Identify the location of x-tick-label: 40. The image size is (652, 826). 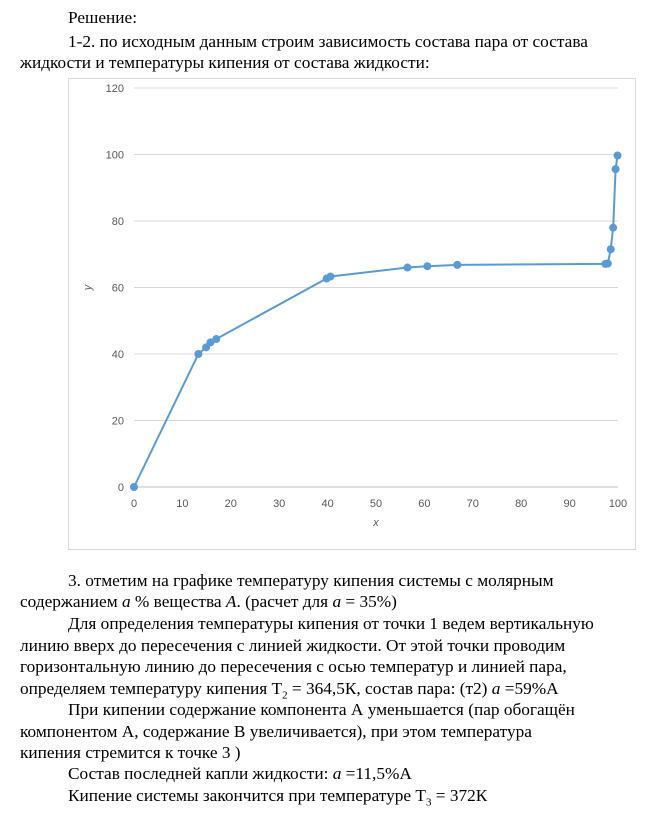
(327, 504).